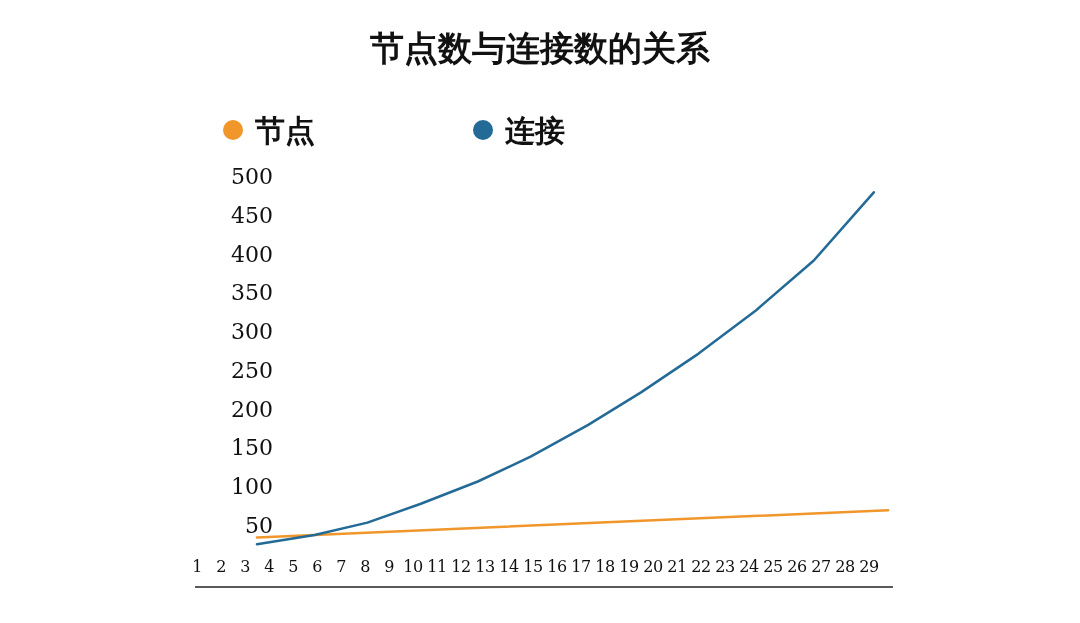 This screenshot has width=1080, height=623. What do you see at coordinates (485, 566) in the screenshot?
I see `x-tick-label: 13` at bounding box center [485, 566].